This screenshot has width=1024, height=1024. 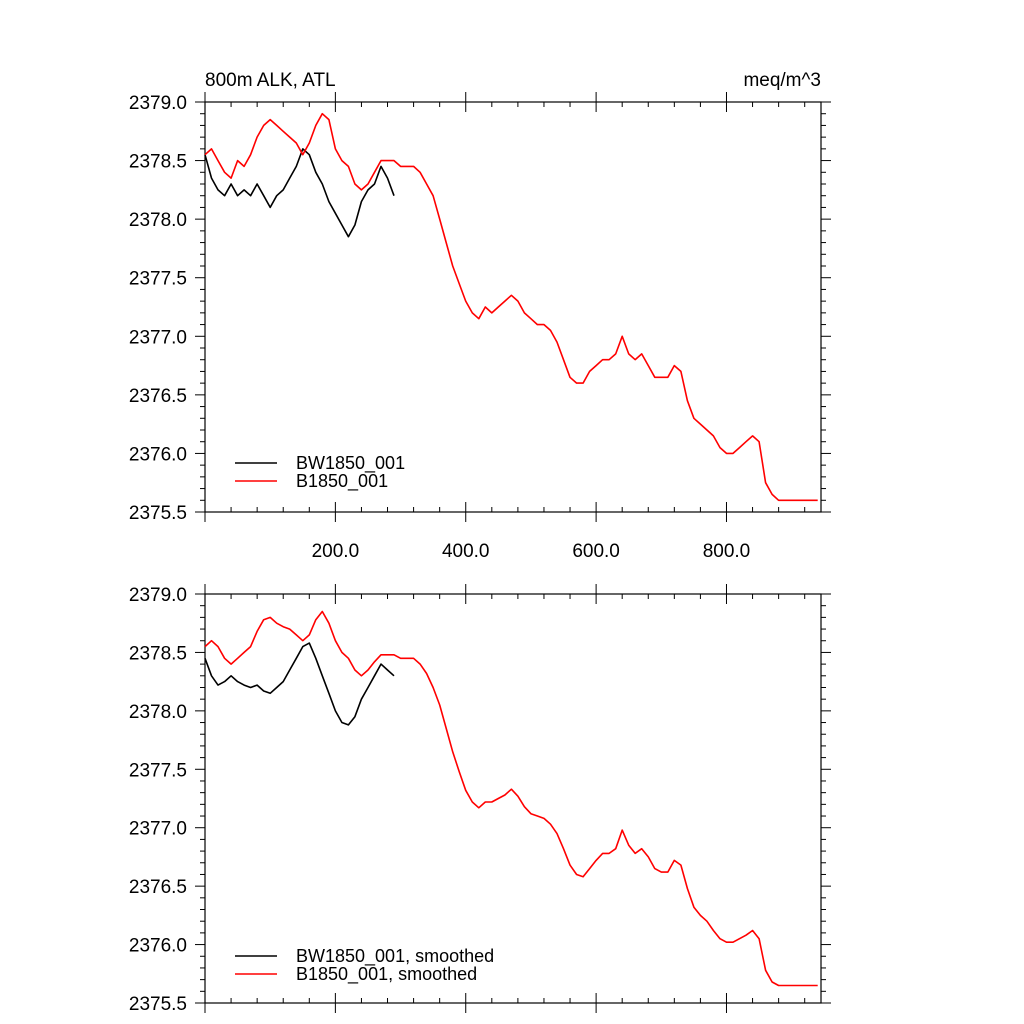 I want to click on bottom-y-tick-label: 2375.5, so click(x=158, y=1004).